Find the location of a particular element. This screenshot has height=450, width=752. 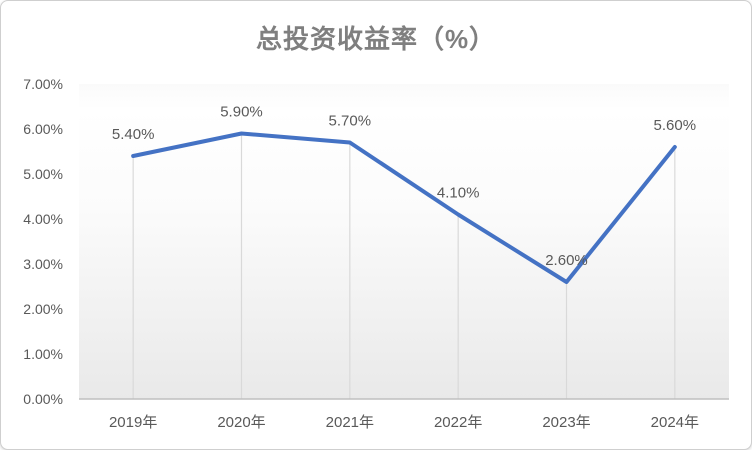

x-axis-category-label: 2021年 is located at coordinates (350, 422).